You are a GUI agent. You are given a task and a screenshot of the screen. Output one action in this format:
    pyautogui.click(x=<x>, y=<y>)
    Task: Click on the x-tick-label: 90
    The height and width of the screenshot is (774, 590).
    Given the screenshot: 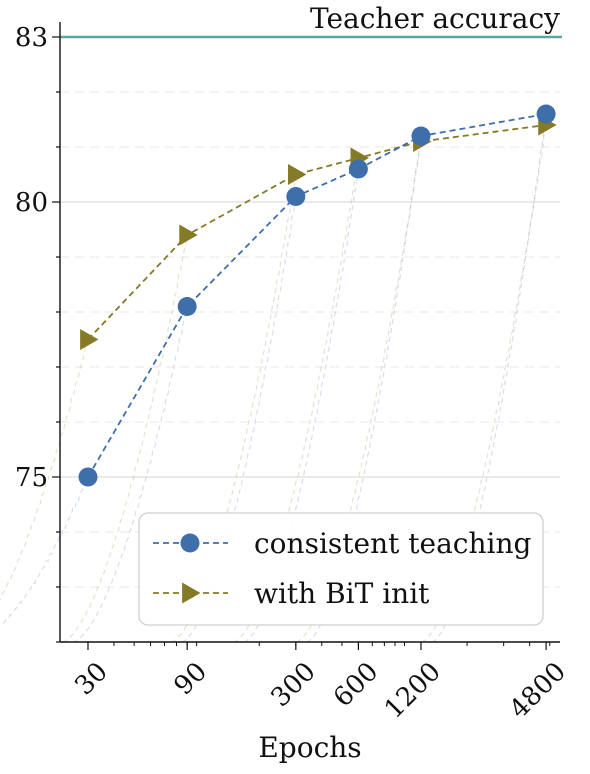 What is the action you would take?
    pyautogui.click(x=191, y=679)
    